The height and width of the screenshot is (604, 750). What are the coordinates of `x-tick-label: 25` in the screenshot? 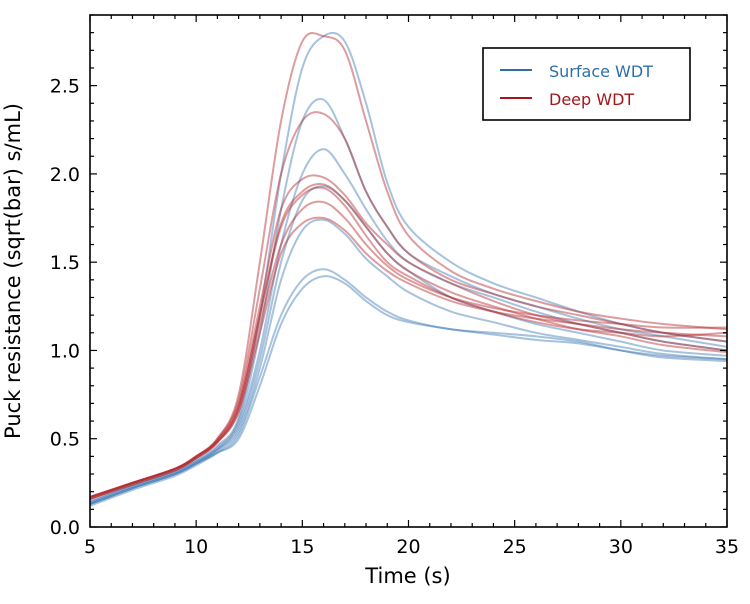 It's located at (515, 547).